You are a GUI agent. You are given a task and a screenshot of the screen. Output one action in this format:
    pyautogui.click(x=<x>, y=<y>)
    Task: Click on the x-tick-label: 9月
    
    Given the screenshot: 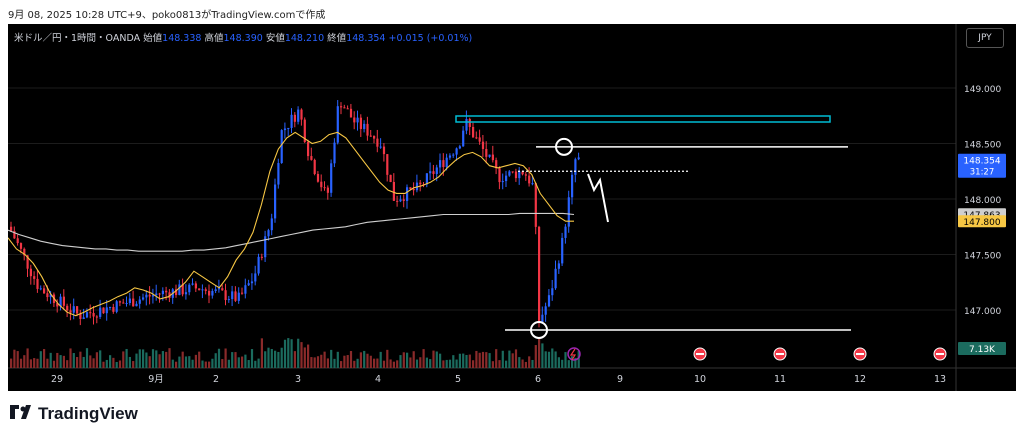 What is the action you would take?
    pyautogui.click(x=156, y=379)
    